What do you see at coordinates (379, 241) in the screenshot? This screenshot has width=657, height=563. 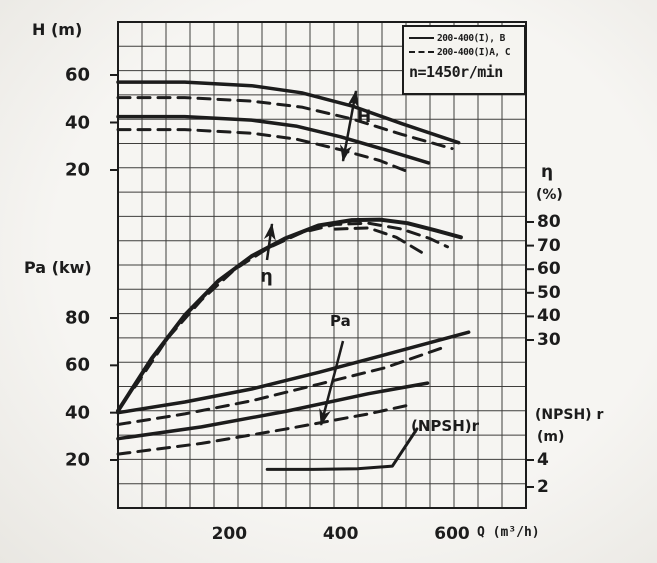 I see `curve-eta-C` at bounding box center [379, 241].